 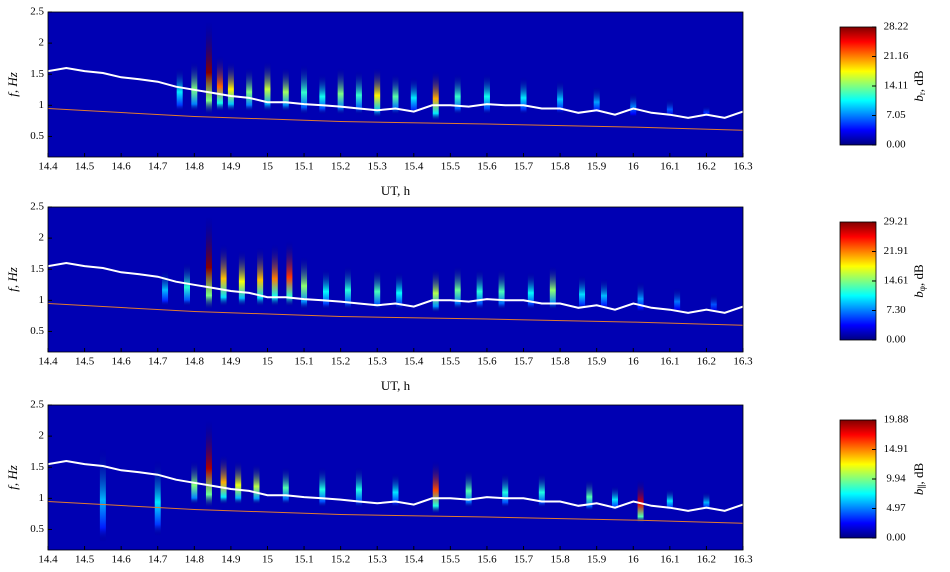 What do you see at coordinates (669, 560) in the screenshot?
I see `x-tick-label: 16.1` at bounding box center [669, 560].